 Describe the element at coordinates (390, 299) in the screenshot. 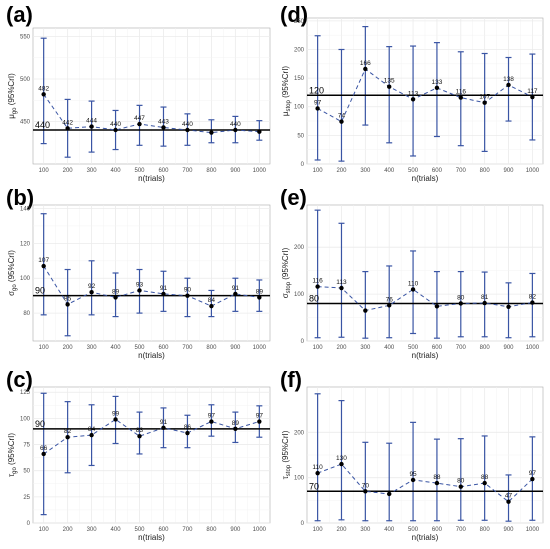

I see `data-label: 76` at that location.